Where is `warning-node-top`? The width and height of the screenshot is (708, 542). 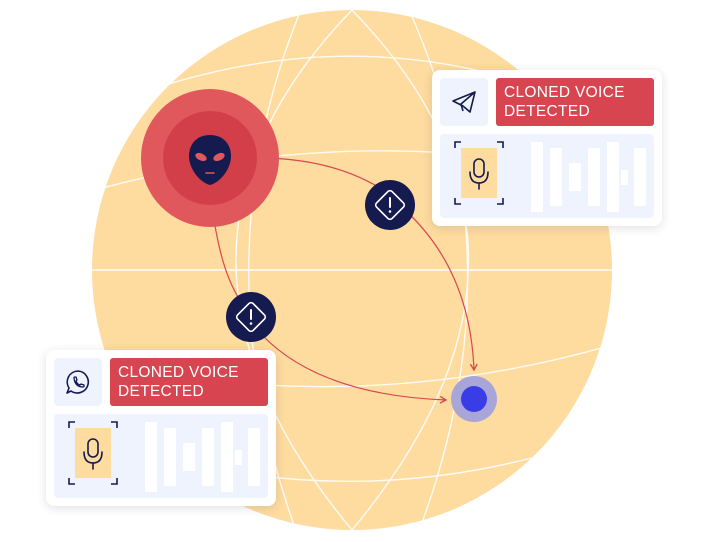 warning-node-top is located at coordinates (390, 205).